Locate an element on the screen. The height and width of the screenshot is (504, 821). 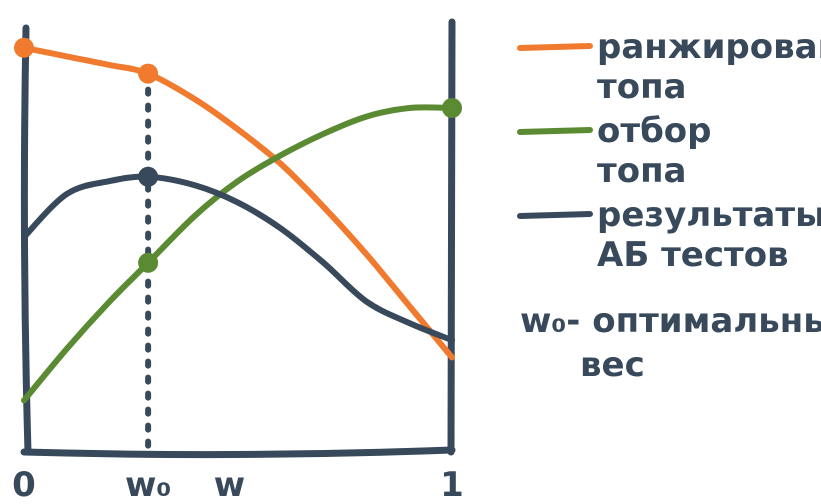
x-tick-label-2: w is located at coordinates (229, 484).